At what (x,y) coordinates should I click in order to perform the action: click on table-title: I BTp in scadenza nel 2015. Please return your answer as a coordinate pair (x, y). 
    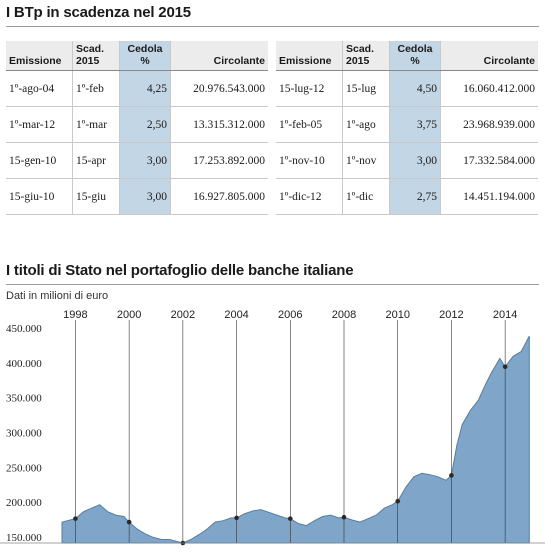
    Looking at the image, I should click on (98, 12).